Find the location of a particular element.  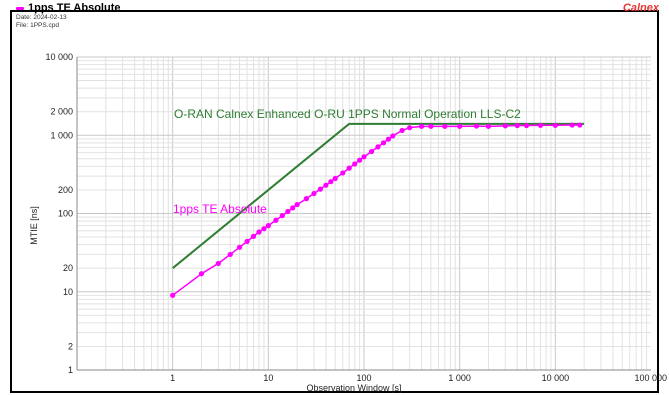

series-swatch is located at coordinates (20, 8).